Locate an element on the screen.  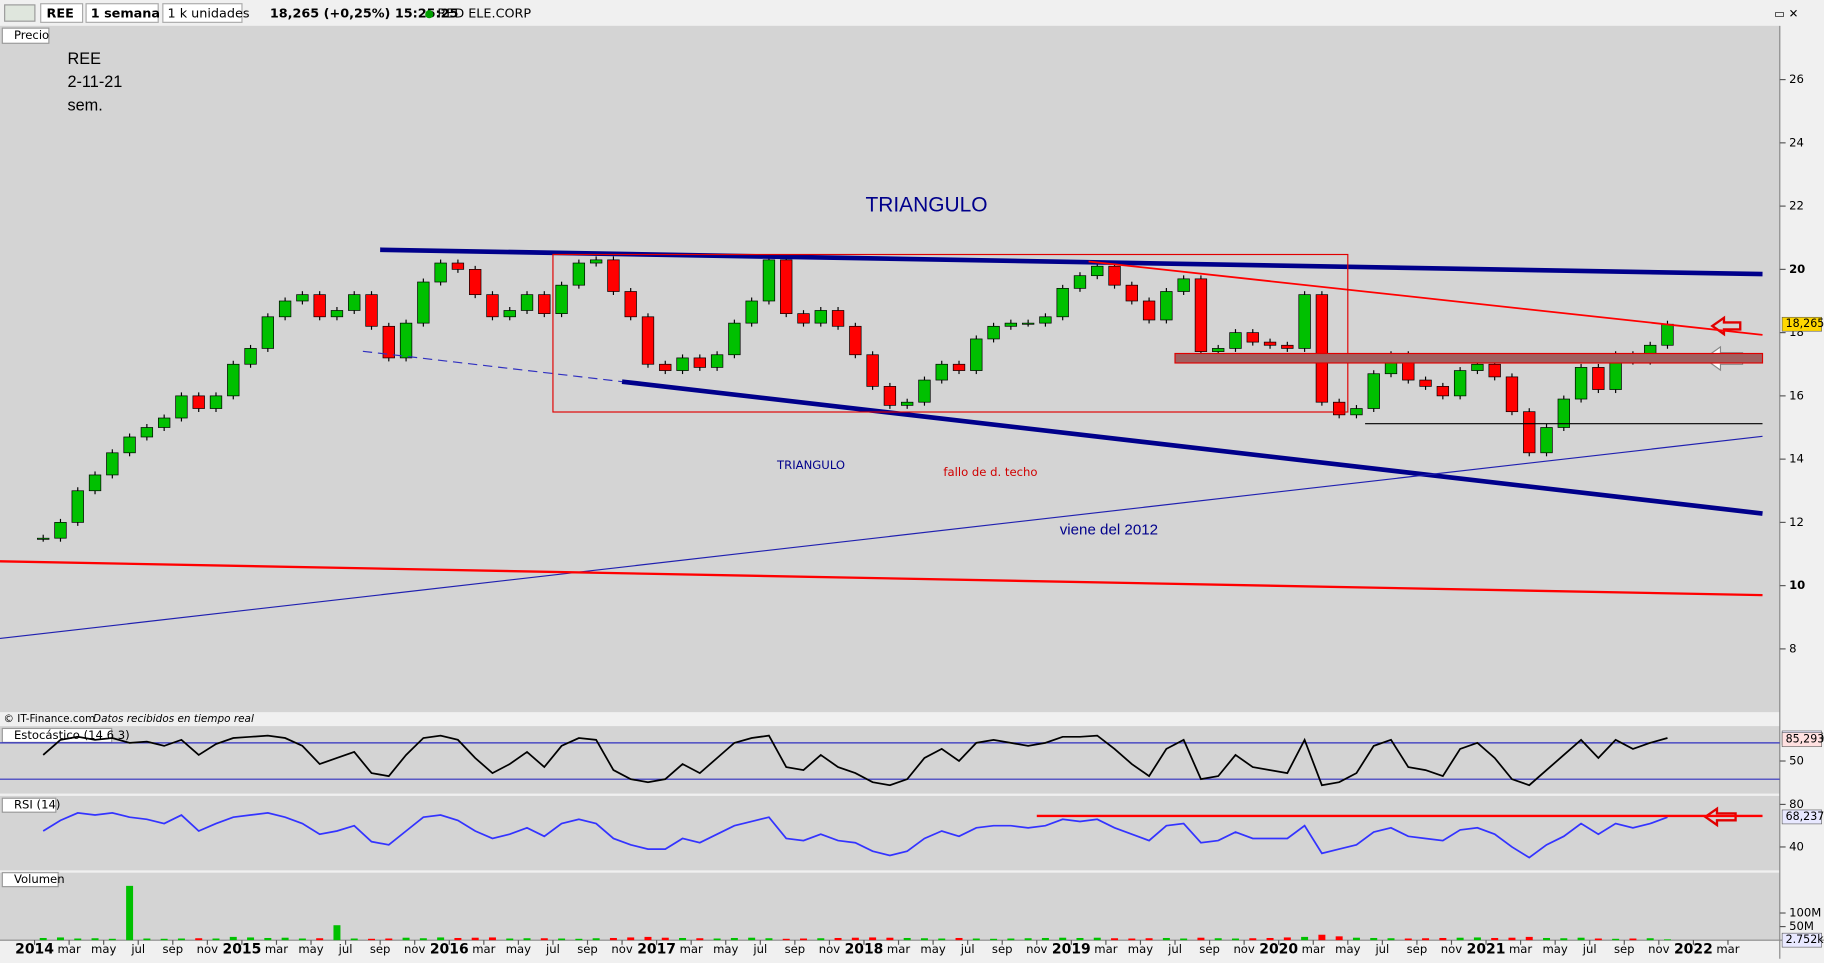
y-tick-label: 100M is located at coordinates (1805, 913).